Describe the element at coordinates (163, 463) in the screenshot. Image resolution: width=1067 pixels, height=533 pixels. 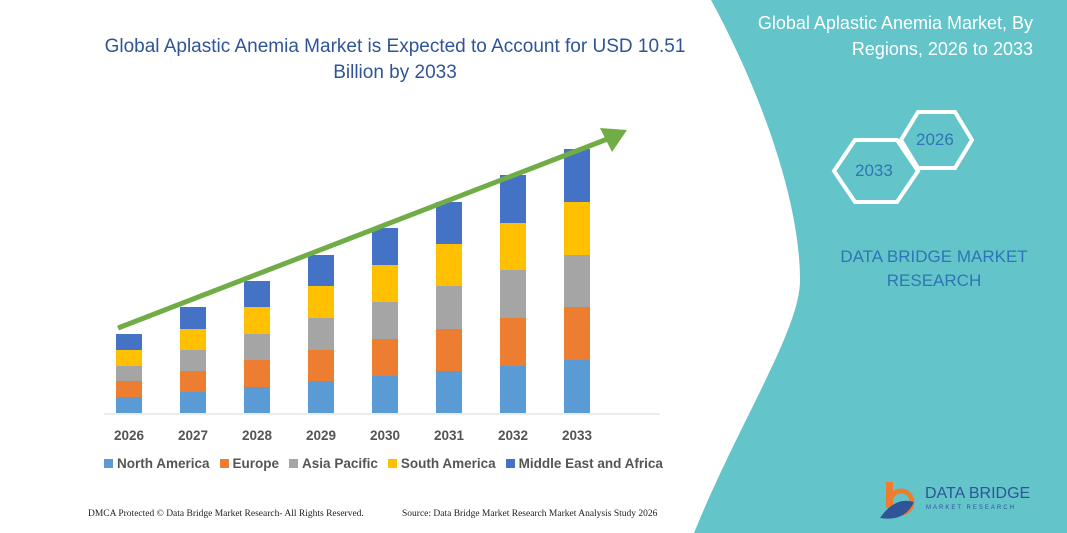
I see `legend-label: North America` at that location.